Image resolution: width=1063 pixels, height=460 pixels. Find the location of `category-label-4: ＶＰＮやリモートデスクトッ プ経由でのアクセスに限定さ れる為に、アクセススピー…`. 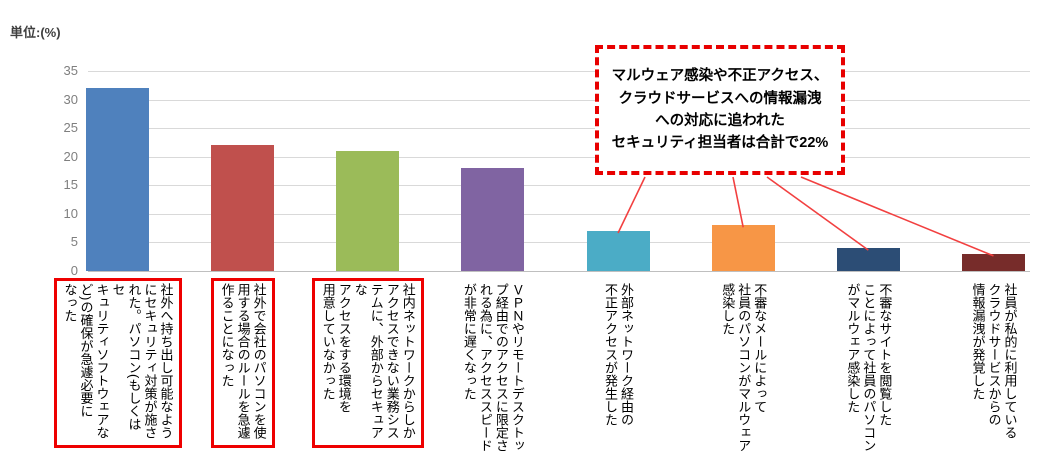

category-label-4: ＶＰＮやリモートデスクトッ プ経由でのアクセスに限定さ れる為に、アクセススピー… is located at coordinates (493, 367).